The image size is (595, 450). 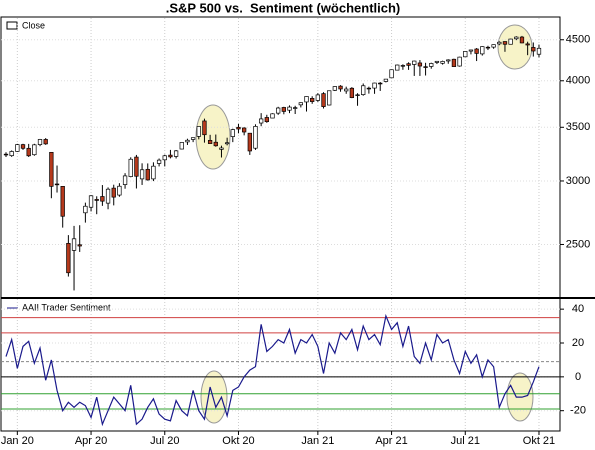 What do you see at coordinates (283, 7) in the screenshot?
I see `chart-title: .S&P 500 vs. Sentiment (wöchentlich)` at bounding box center [283, 7].